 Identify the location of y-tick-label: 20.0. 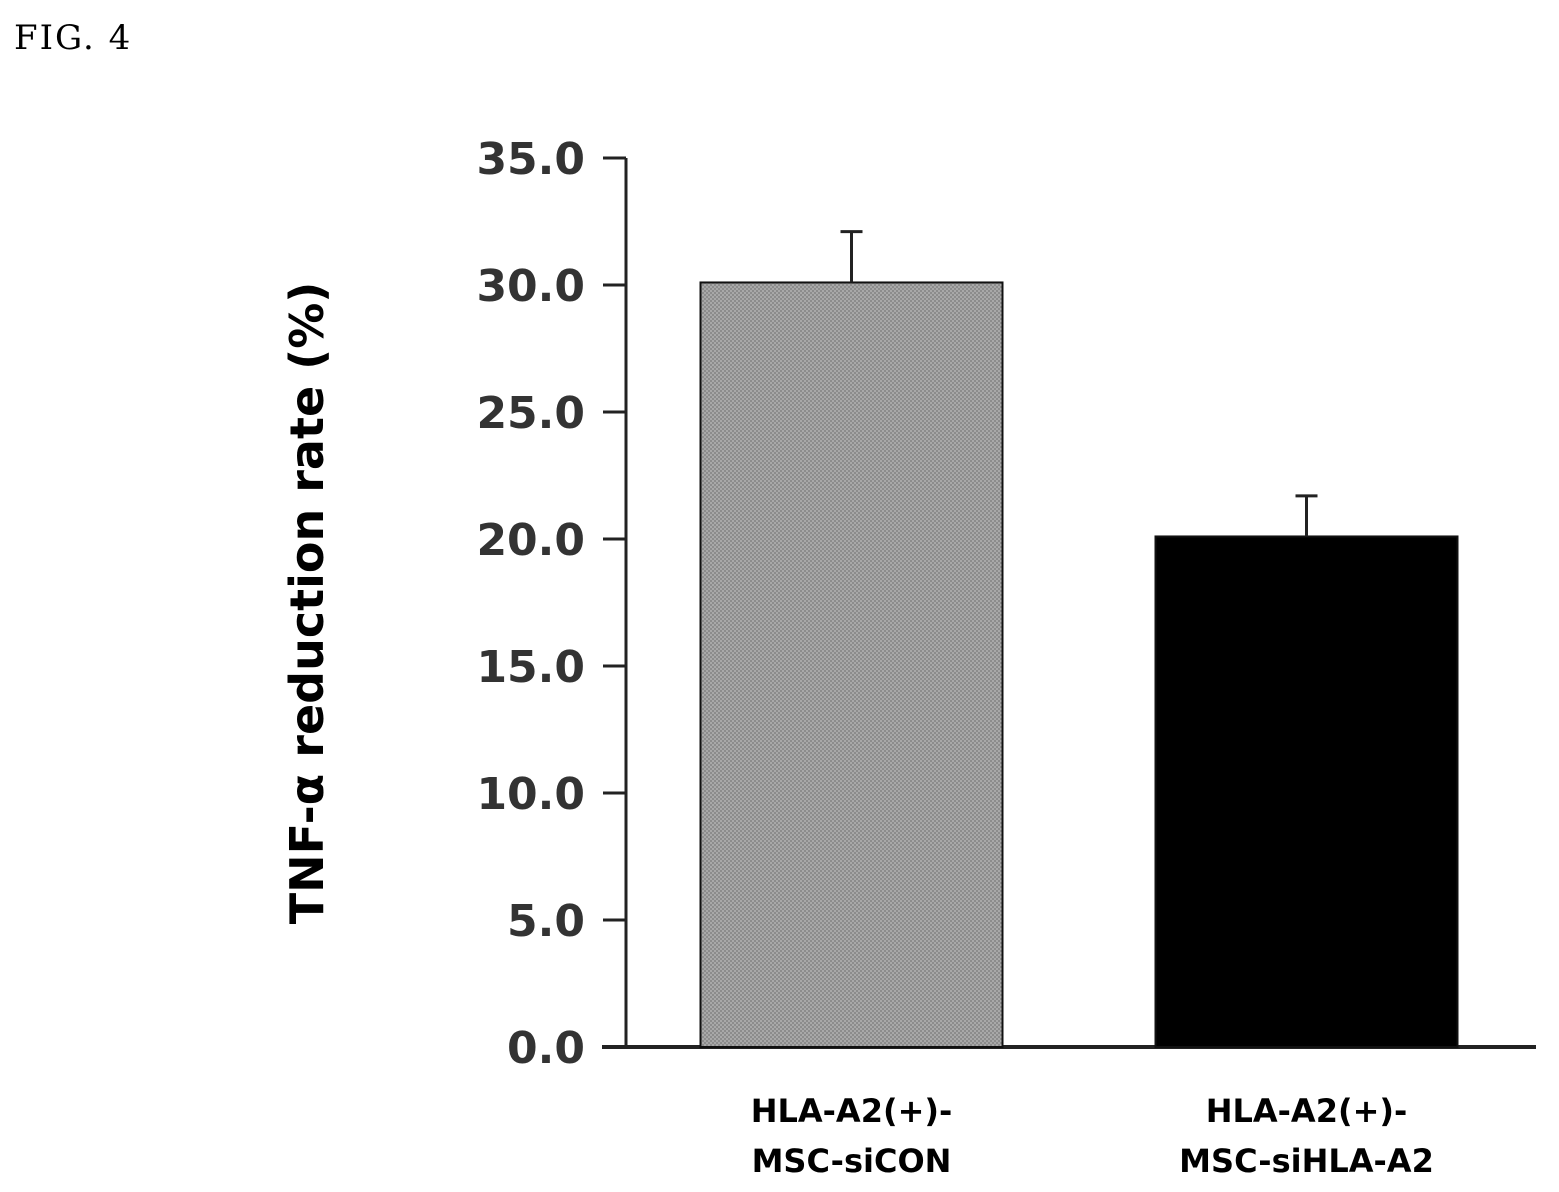
(530, 540).